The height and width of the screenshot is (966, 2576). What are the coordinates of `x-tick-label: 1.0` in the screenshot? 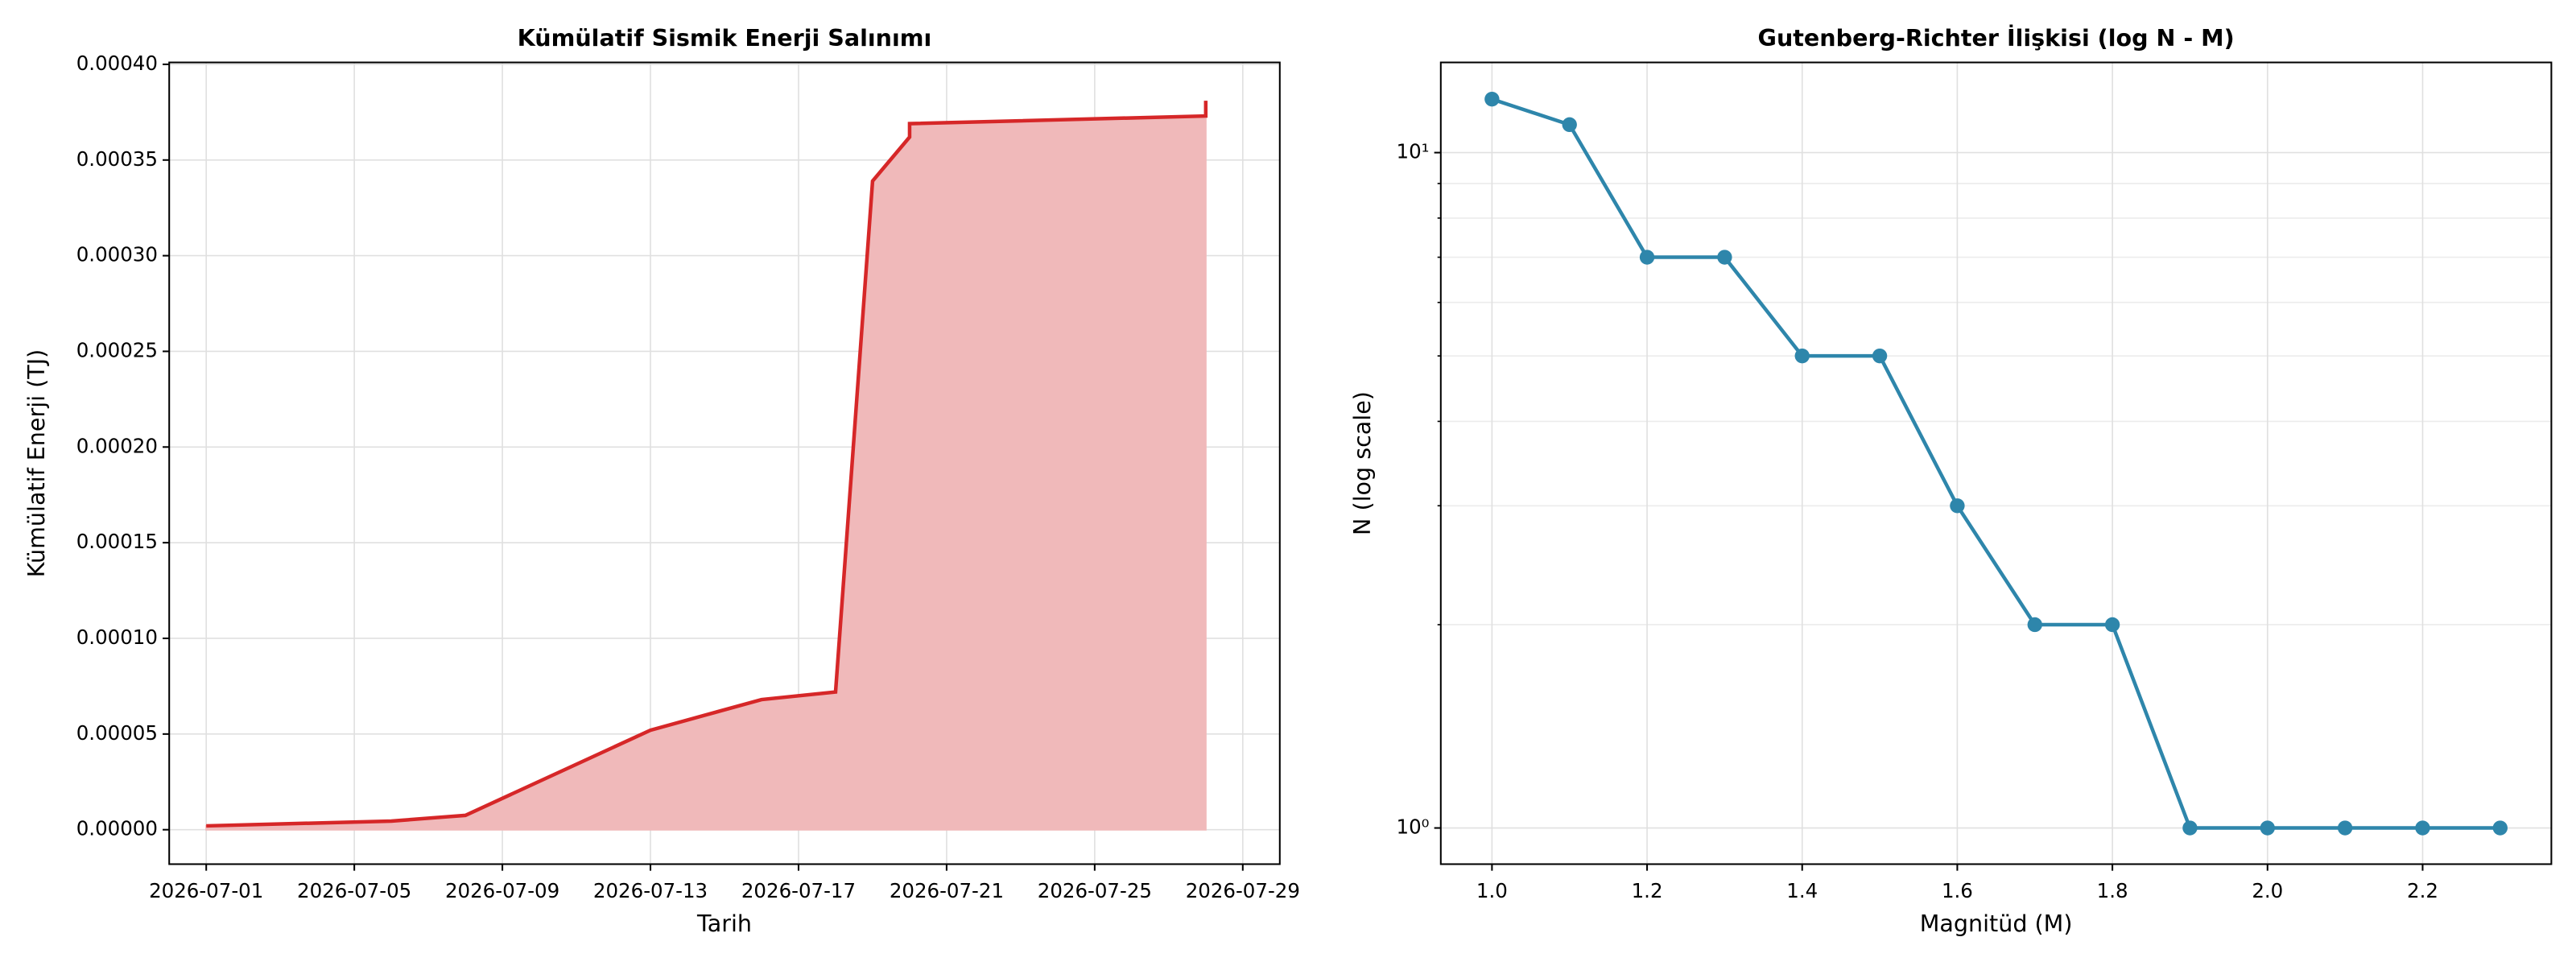 It's located at (1492, 890).